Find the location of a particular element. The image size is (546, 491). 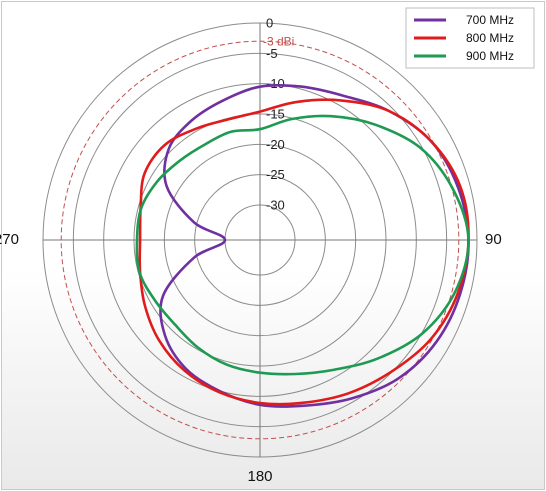

radial-tick-labels: 0 -5 -10 -15 -20 -25 -30 is located at coordinates (275, 113).